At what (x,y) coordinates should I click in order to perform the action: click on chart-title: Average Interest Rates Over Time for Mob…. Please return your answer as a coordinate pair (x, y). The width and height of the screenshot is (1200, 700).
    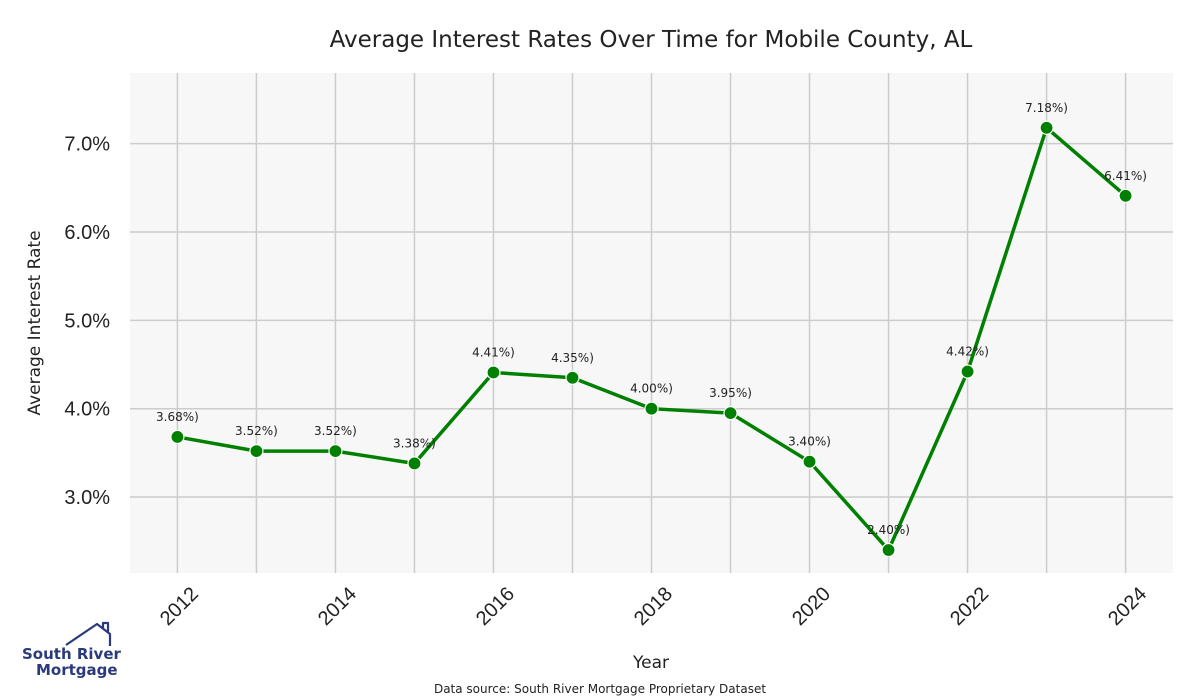
    Looking at the image, I should click on (651, 40).